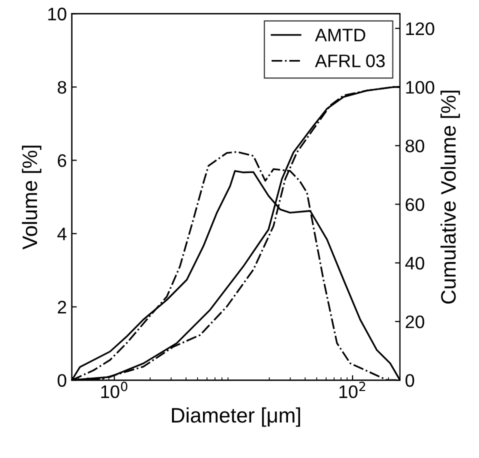 The image size is (479, 458). I want to click on x-tick-label: 10$^{0}$, so click(114, 390).